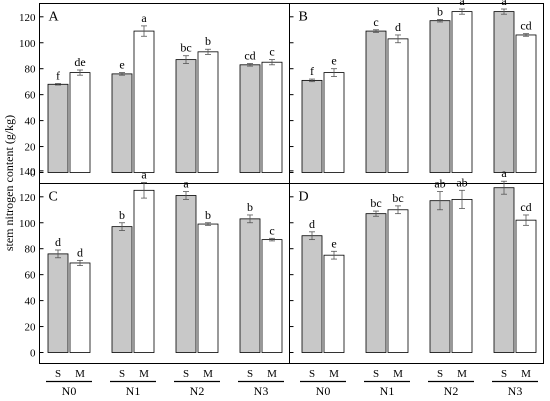 The image size is (550, 401). What do you see at coordinates (304, 197) in the screenshot?
I see `panel-label: D` at bounding box center [304, 197].